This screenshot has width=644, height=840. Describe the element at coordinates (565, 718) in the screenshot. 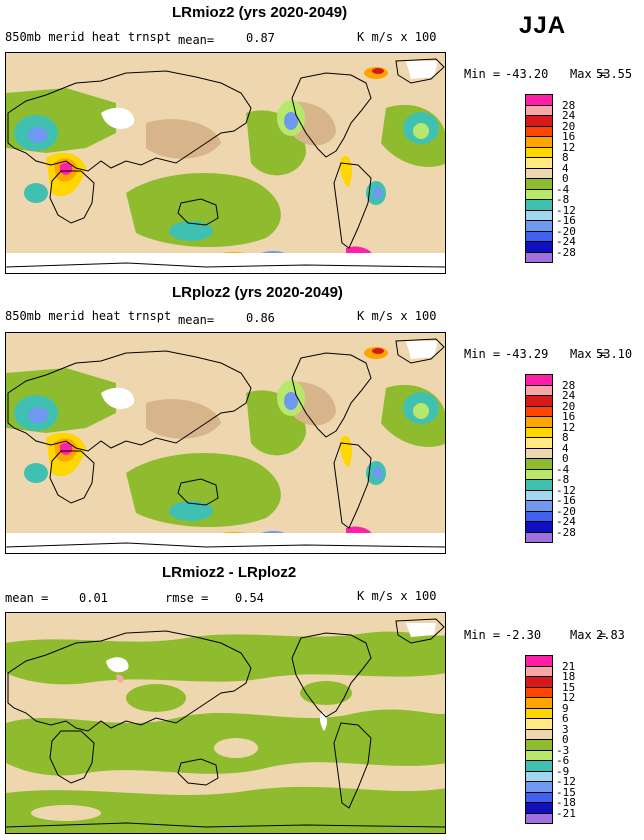

I see `colorbar-tick-label: 6` at that location.